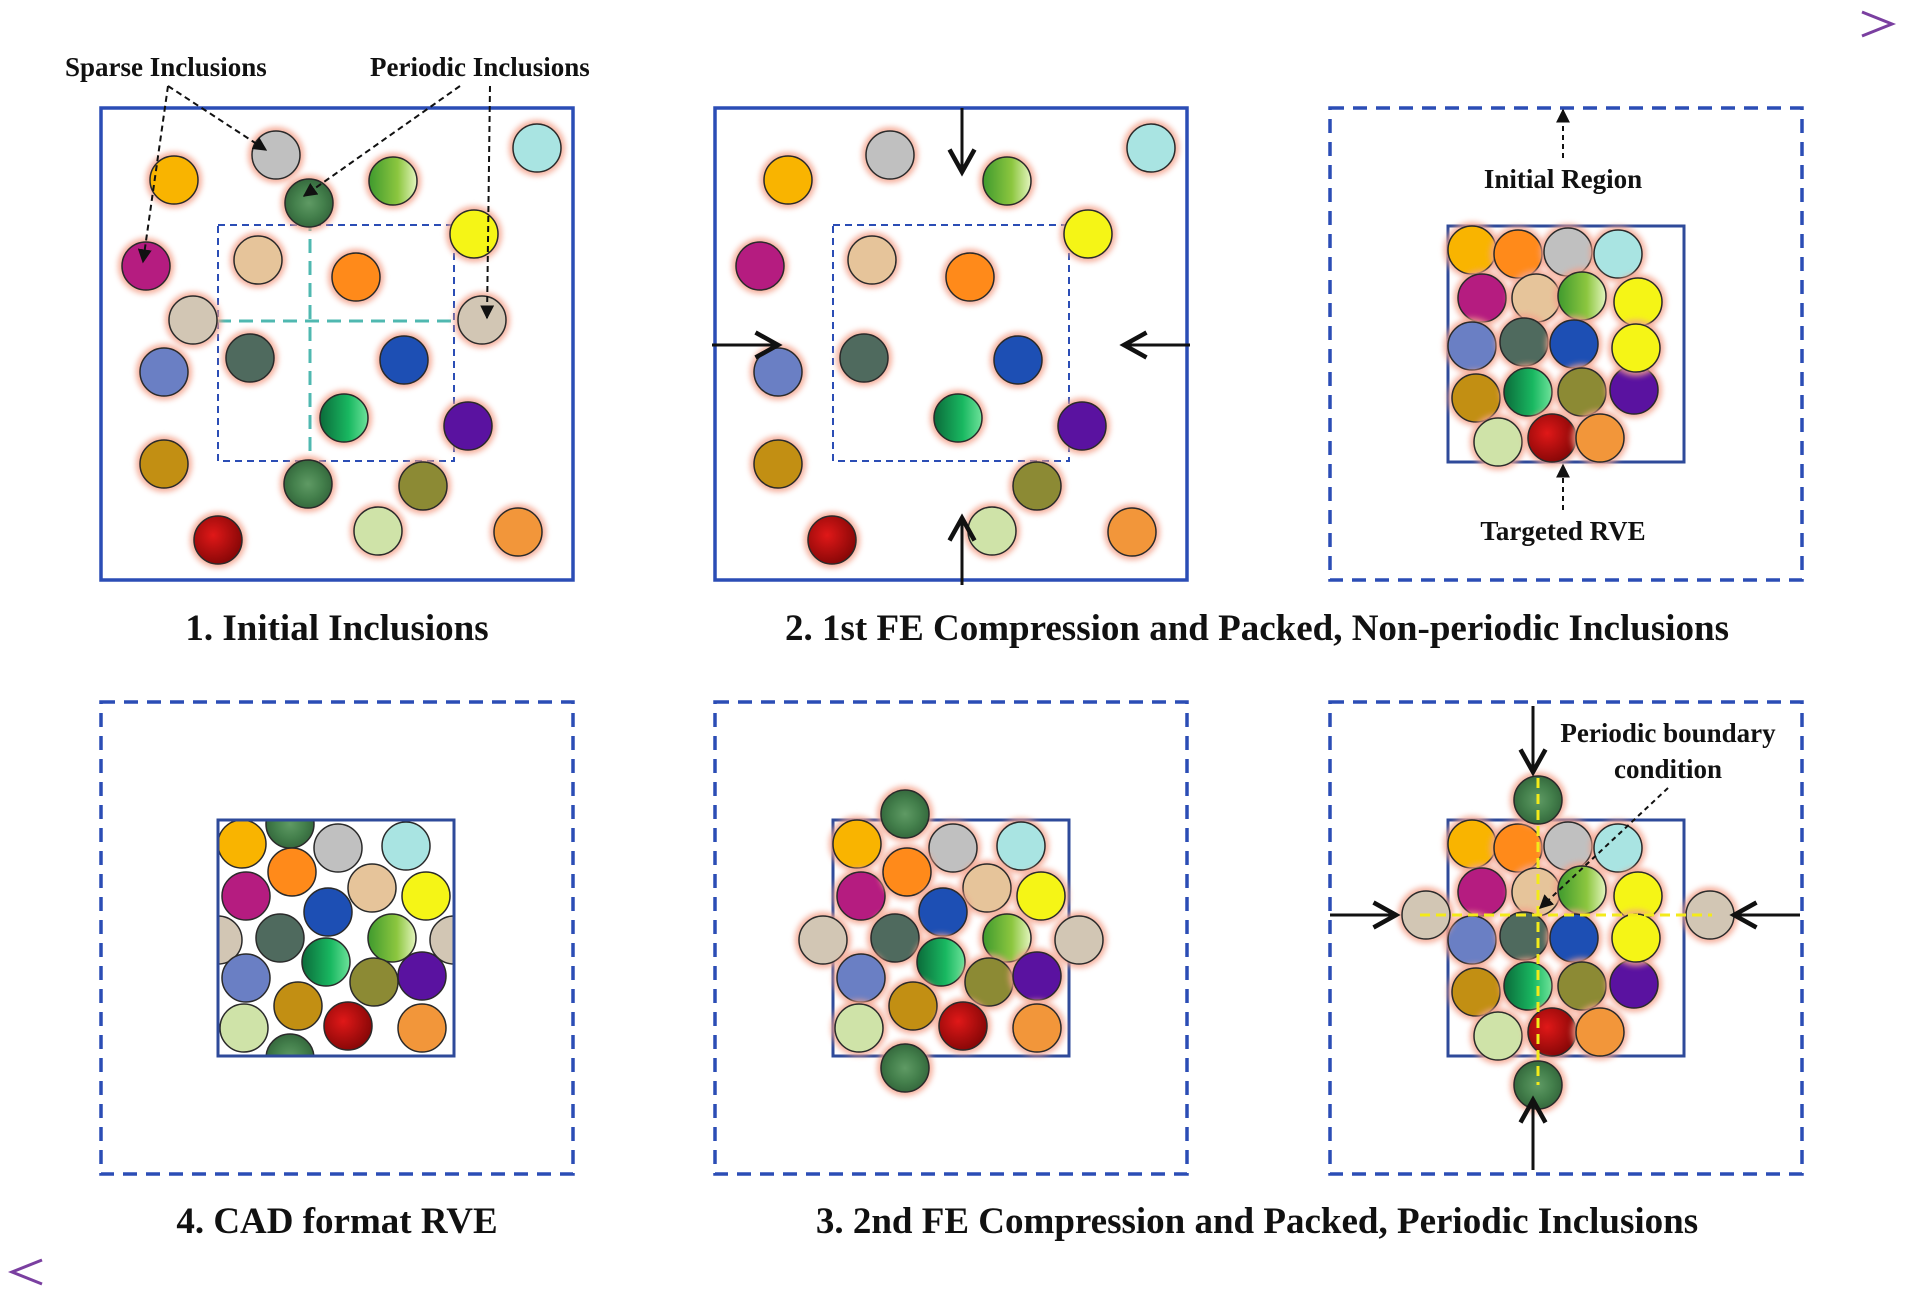  Describe the element at coordinates (1668, 769) in the screenshot. I see `pbc-label-line2: condition` at that location.